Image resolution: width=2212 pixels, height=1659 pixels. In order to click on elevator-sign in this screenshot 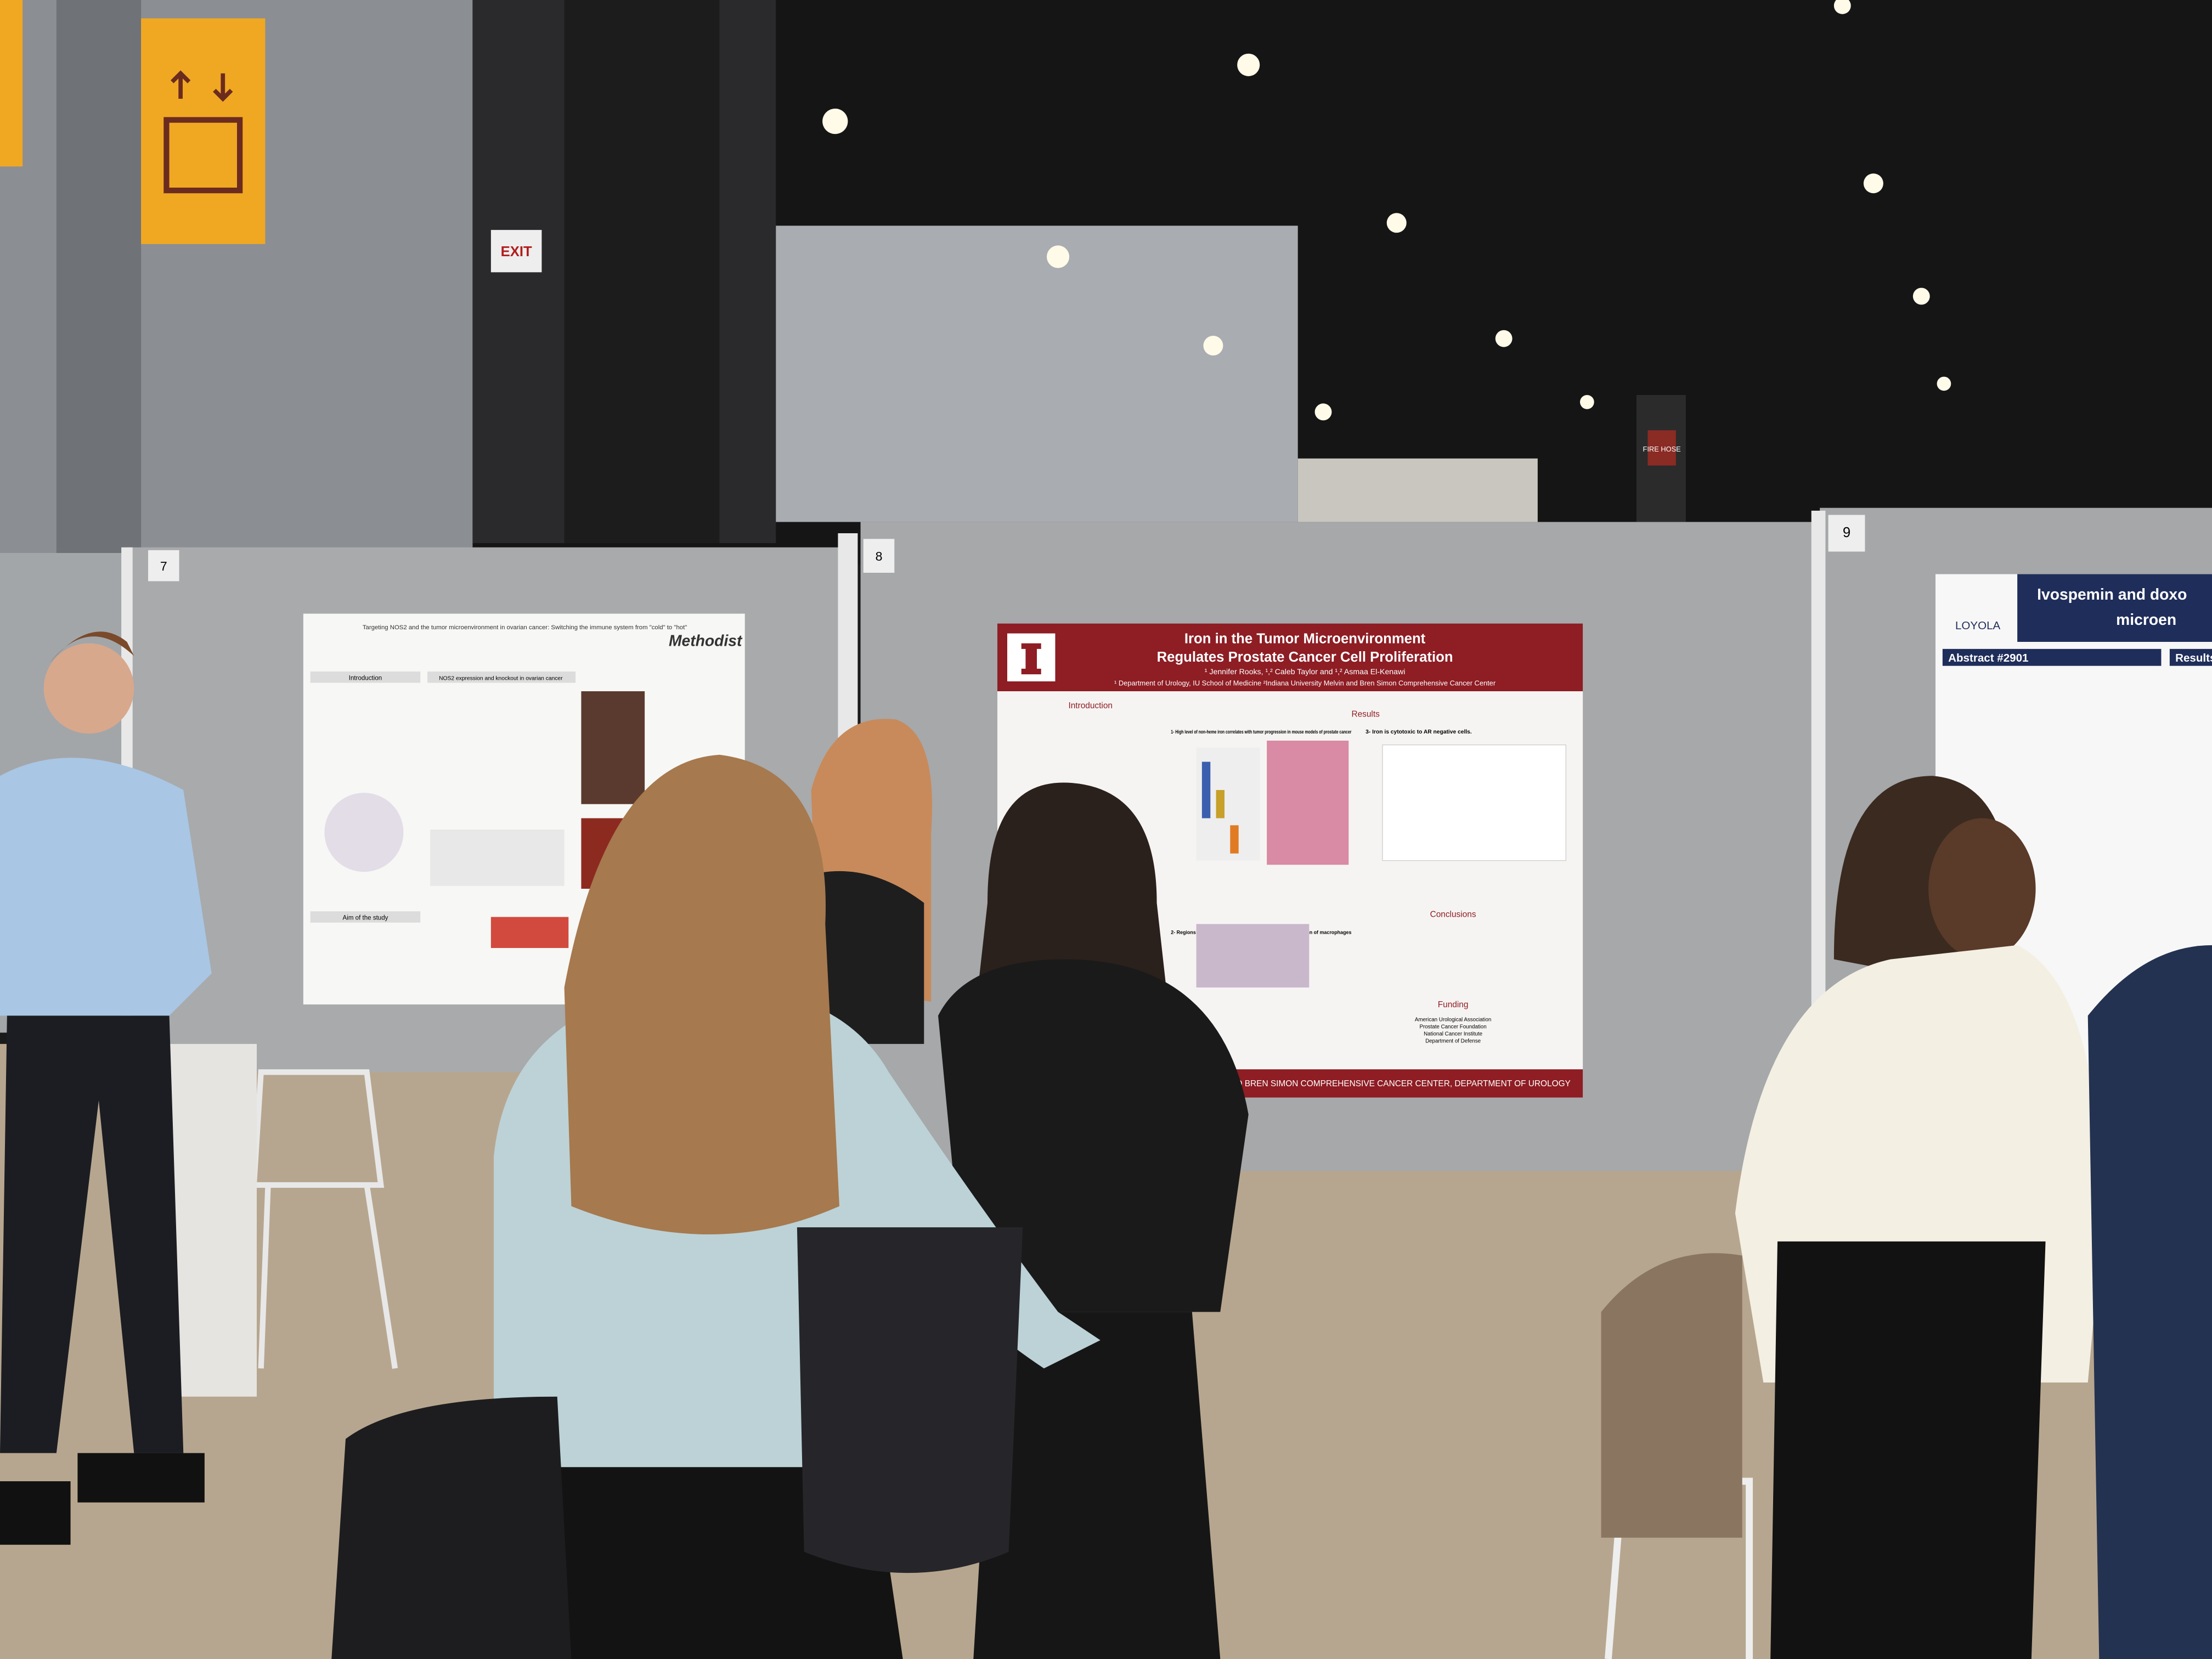, I will do `click(204, 131)`.